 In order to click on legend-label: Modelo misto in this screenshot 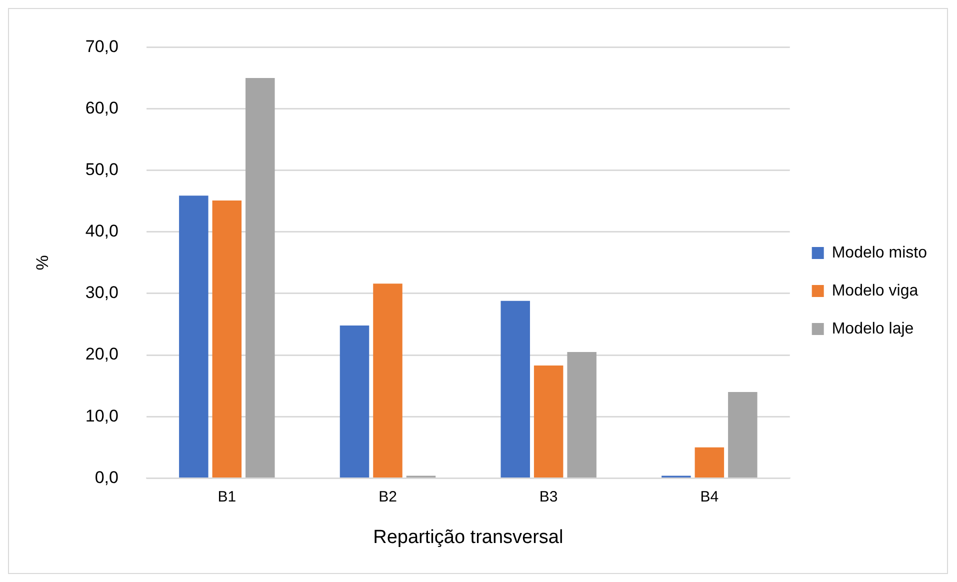, I will do `click(880, 253)`.